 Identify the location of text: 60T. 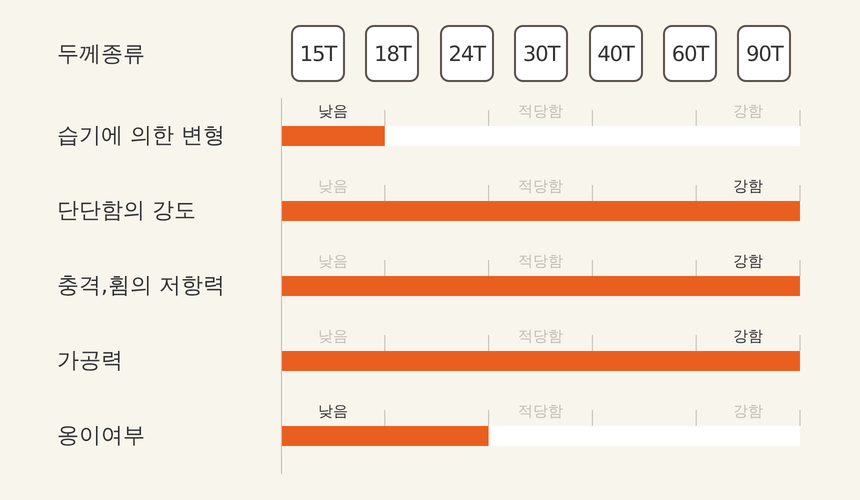
(690, 53).